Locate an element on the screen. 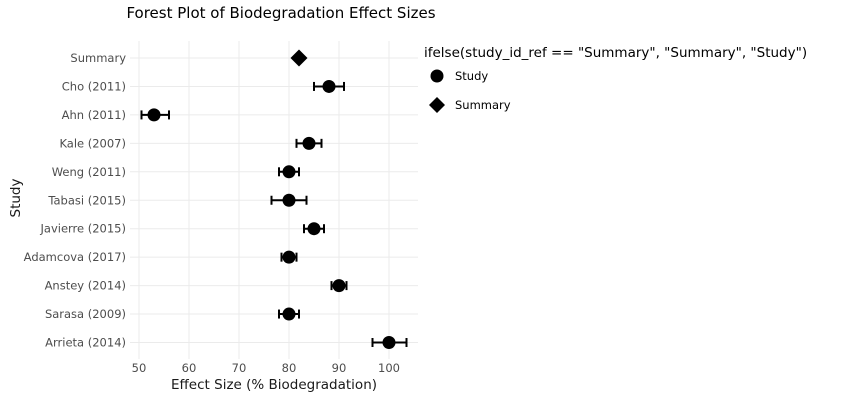 The image size is (860, 400). x-tick-label: 80 is located at coordinates (289, 368).